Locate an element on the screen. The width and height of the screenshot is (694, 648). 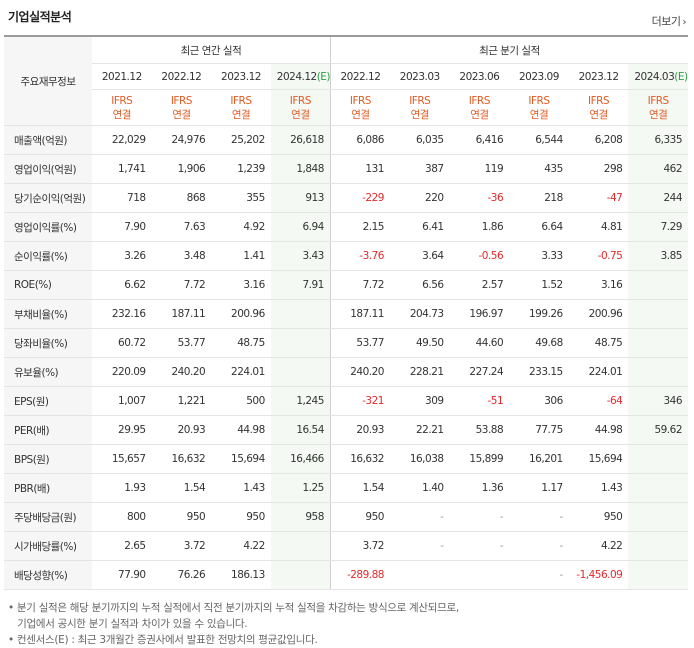
table-cell: 2.57 is located at coordinates (479, 285).